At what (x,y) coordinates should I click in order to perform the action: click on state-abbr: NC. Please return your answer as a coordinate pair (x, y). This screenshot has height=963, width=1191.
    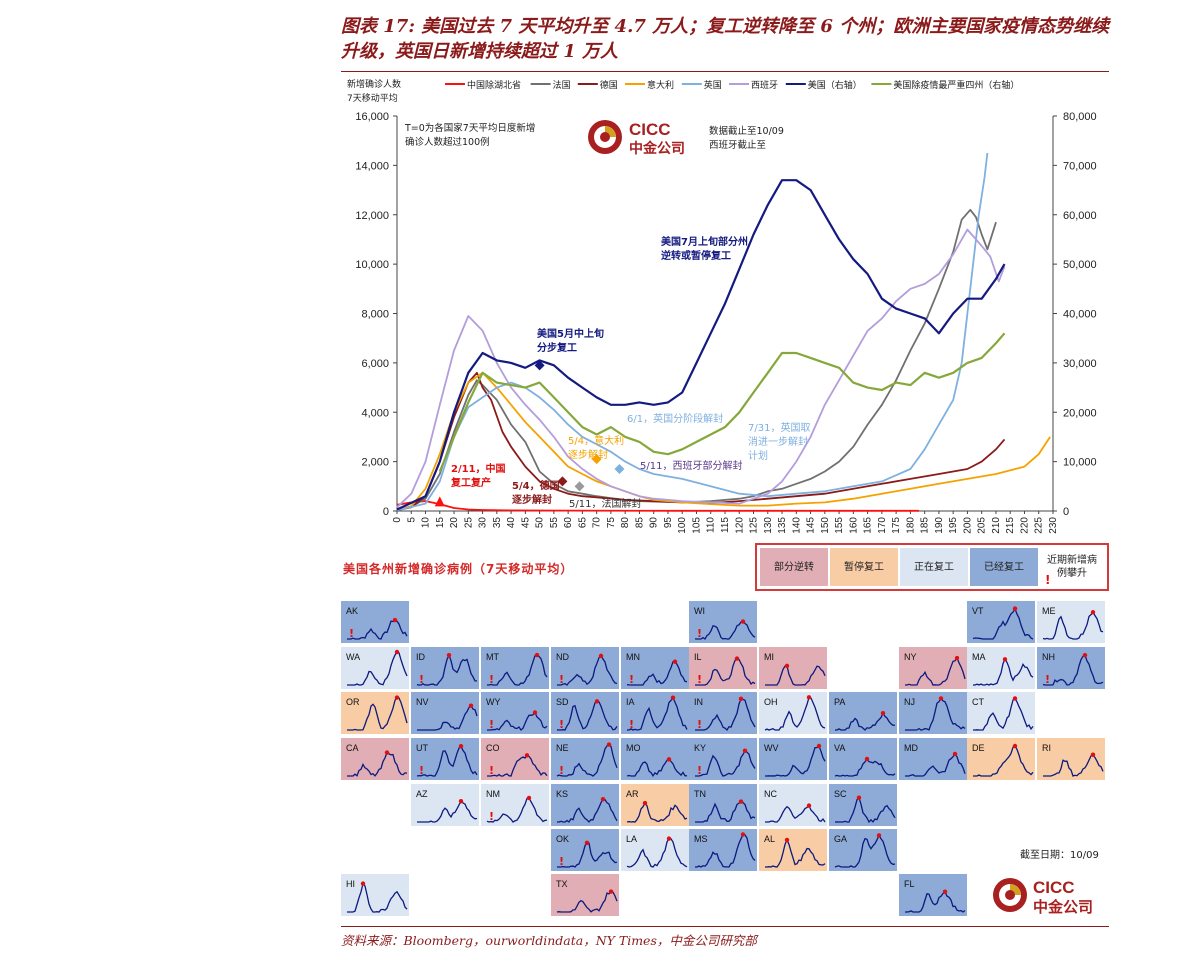
    Looking at the image, I should click on (770, 794).